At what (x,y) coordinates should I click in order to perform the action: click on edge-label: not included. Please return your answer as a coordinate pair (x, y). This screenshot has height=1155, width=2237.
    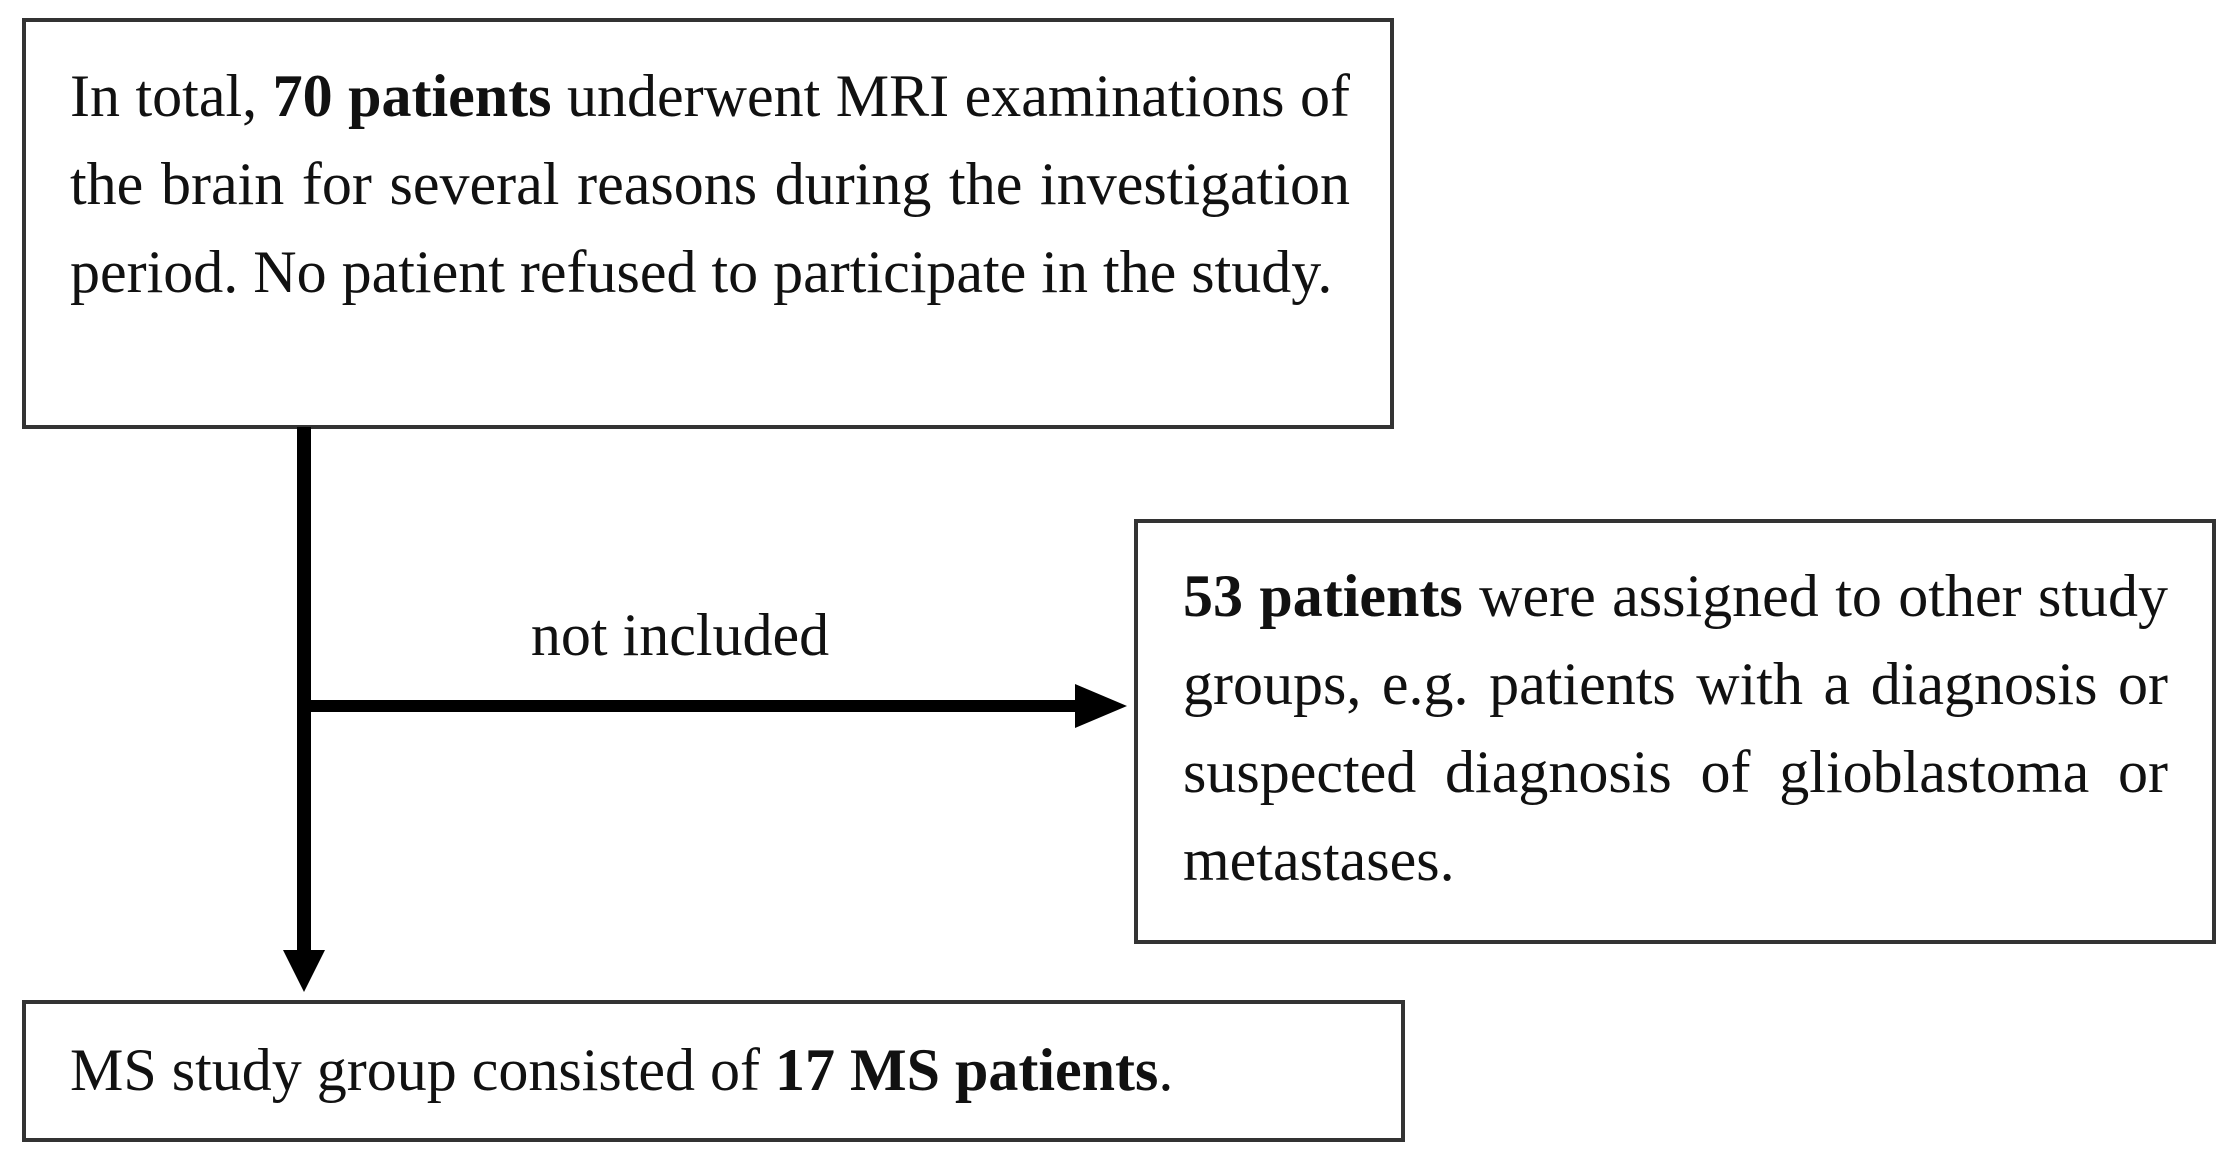
    Looking at the image, I should click on (680, 635).